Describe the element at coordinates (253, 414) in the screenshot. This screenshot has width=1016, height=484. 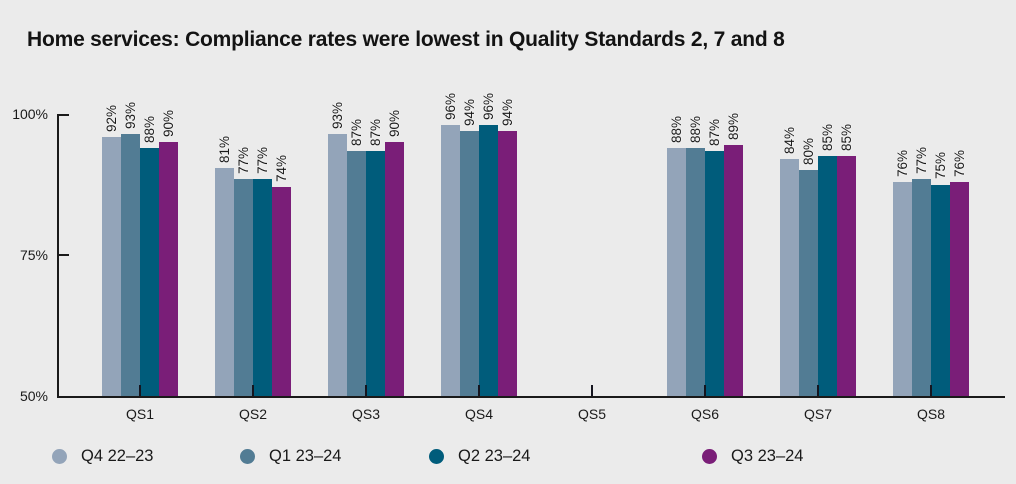
I see `x-axis-label-qs2: QS2` at that location.